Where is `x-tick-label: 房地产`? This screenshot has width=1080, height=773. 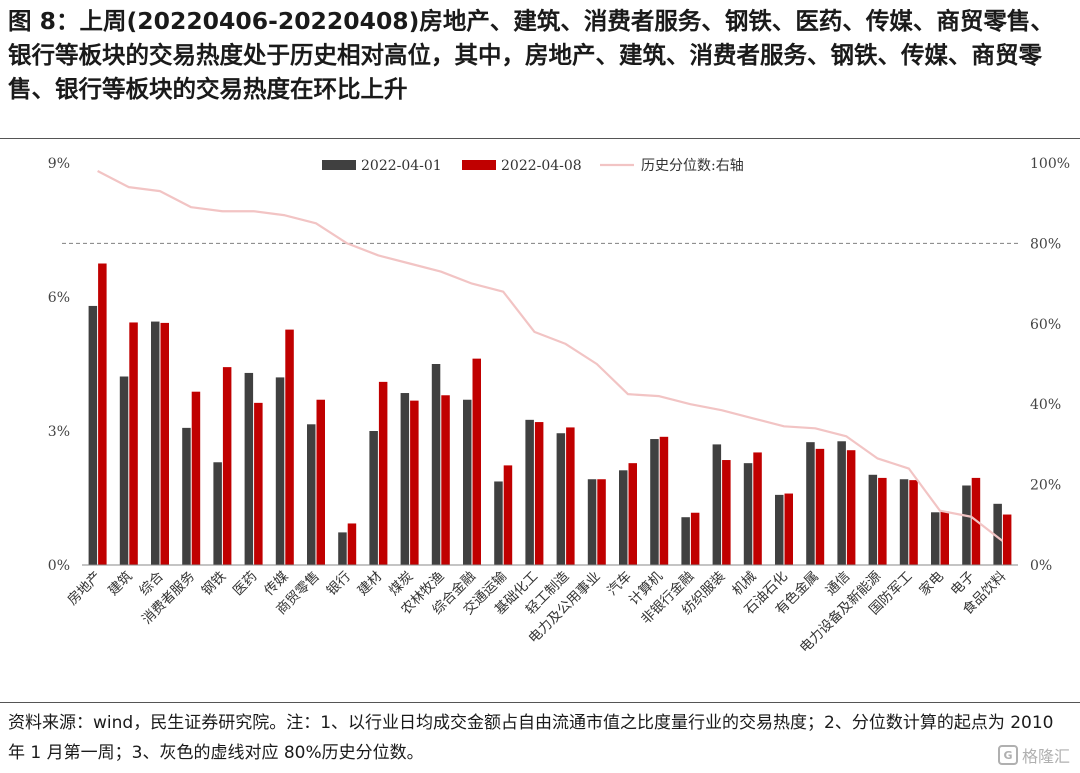 x-tick-label: 房地产 is located at coordinates (84, 589).